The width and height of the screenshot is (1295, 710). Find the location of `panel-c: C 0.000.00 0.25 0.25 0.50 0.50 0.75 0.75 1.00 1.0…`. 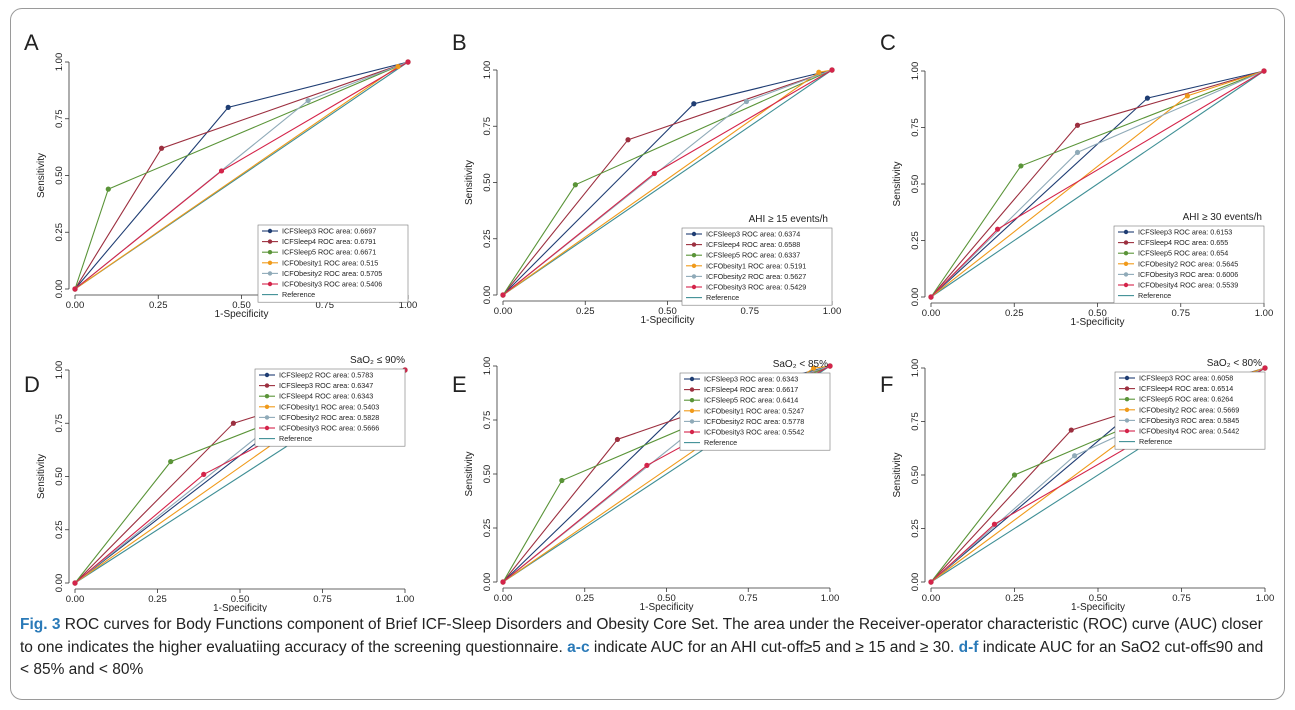

panel-c: C 0.000.00 0.25 0.25 0.50 0.50 0.75 0.75 1.00 1.0… is located at coordinates (1076, 179).